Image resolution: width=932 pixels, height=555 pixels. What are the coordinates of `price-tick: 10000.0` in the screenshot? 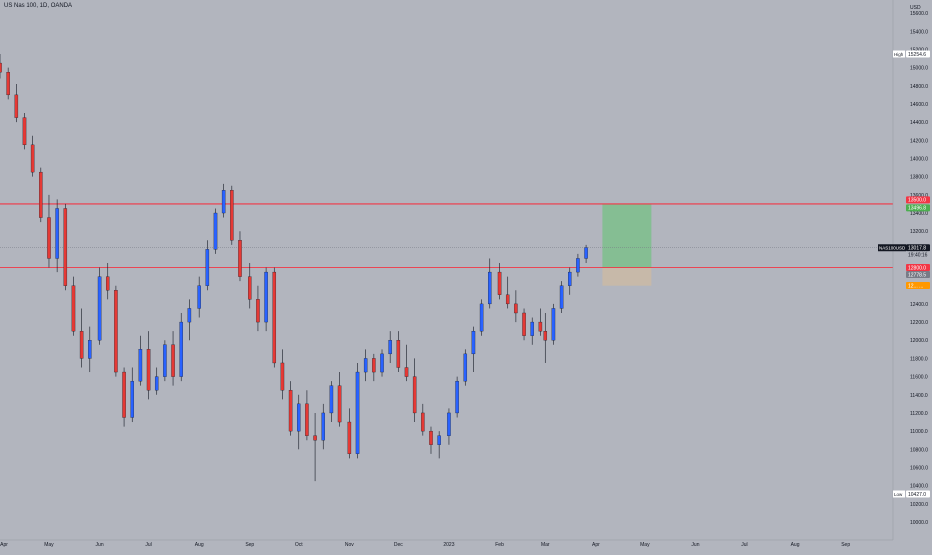 It's located at (919, 523).